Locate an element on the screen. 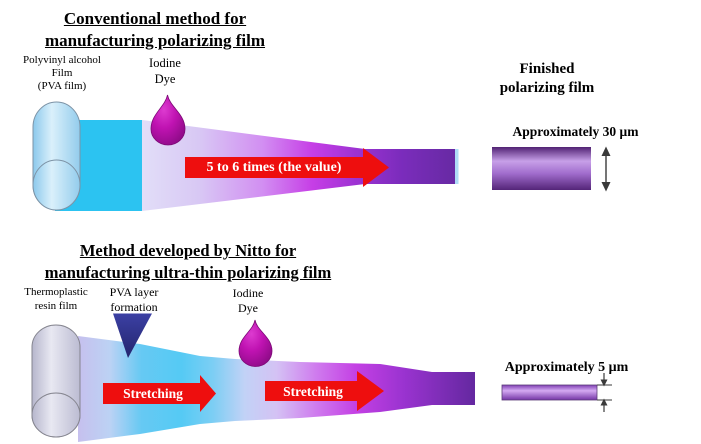 This screenshot has width=701, height=444. thickness-5um-label: Approximately 5 μm is located at coordinates (566, 367).